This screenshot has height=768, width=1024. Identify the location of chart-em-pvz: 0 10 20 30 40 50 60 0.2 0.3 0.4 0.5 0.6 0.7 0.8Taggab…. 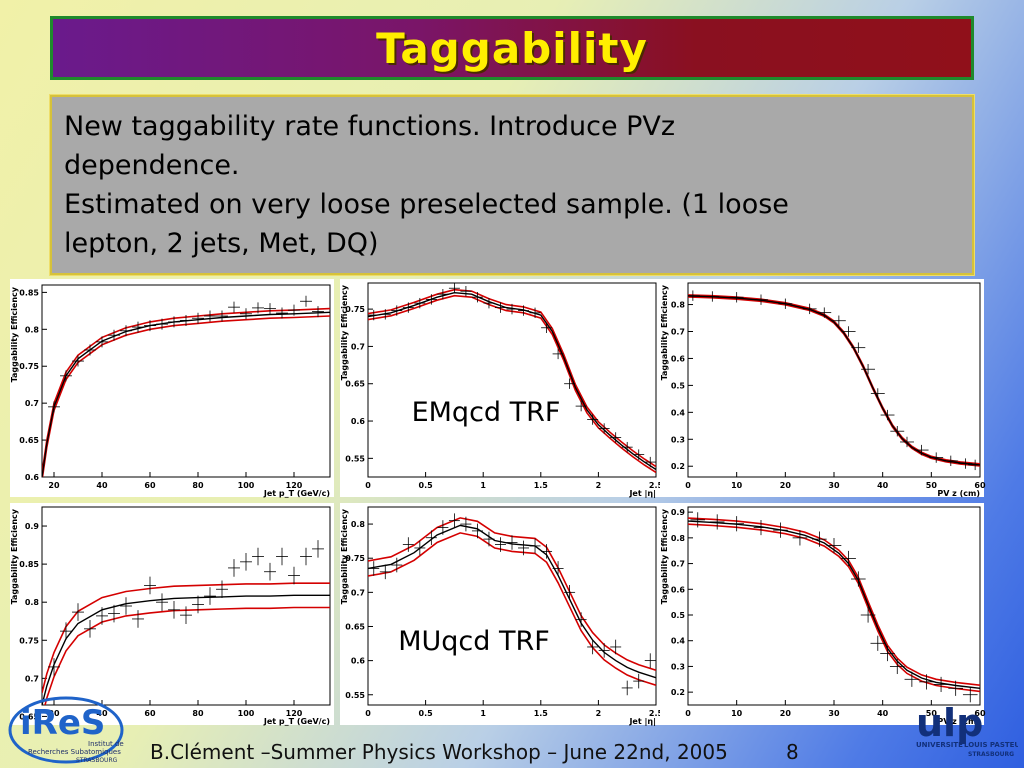
(823, 388).